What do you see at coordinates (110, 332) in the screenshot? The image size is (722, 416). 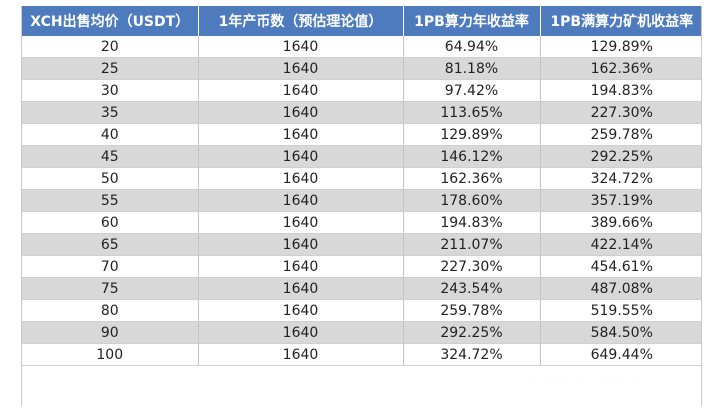 I see `cell-price: 90` at bounding box center [110, 332].